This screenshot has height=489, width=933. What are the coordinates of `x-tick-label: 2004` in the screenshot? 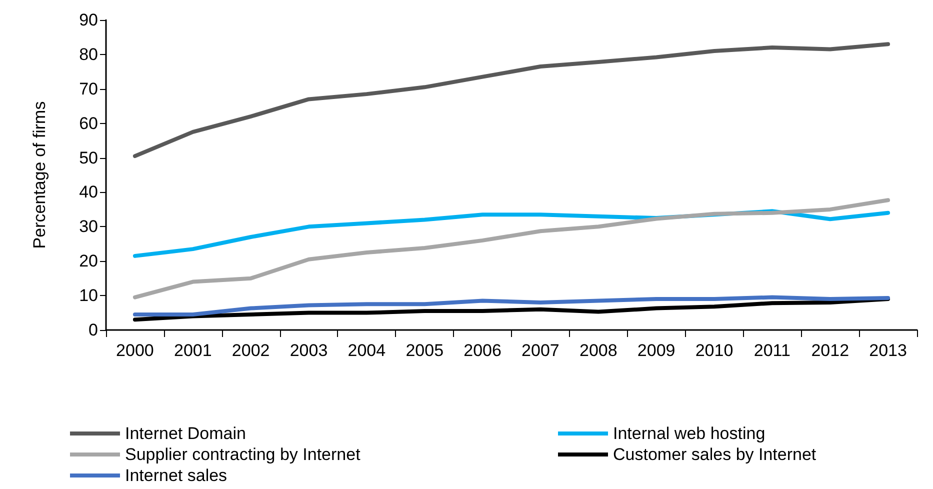 It's located at (367, 350).